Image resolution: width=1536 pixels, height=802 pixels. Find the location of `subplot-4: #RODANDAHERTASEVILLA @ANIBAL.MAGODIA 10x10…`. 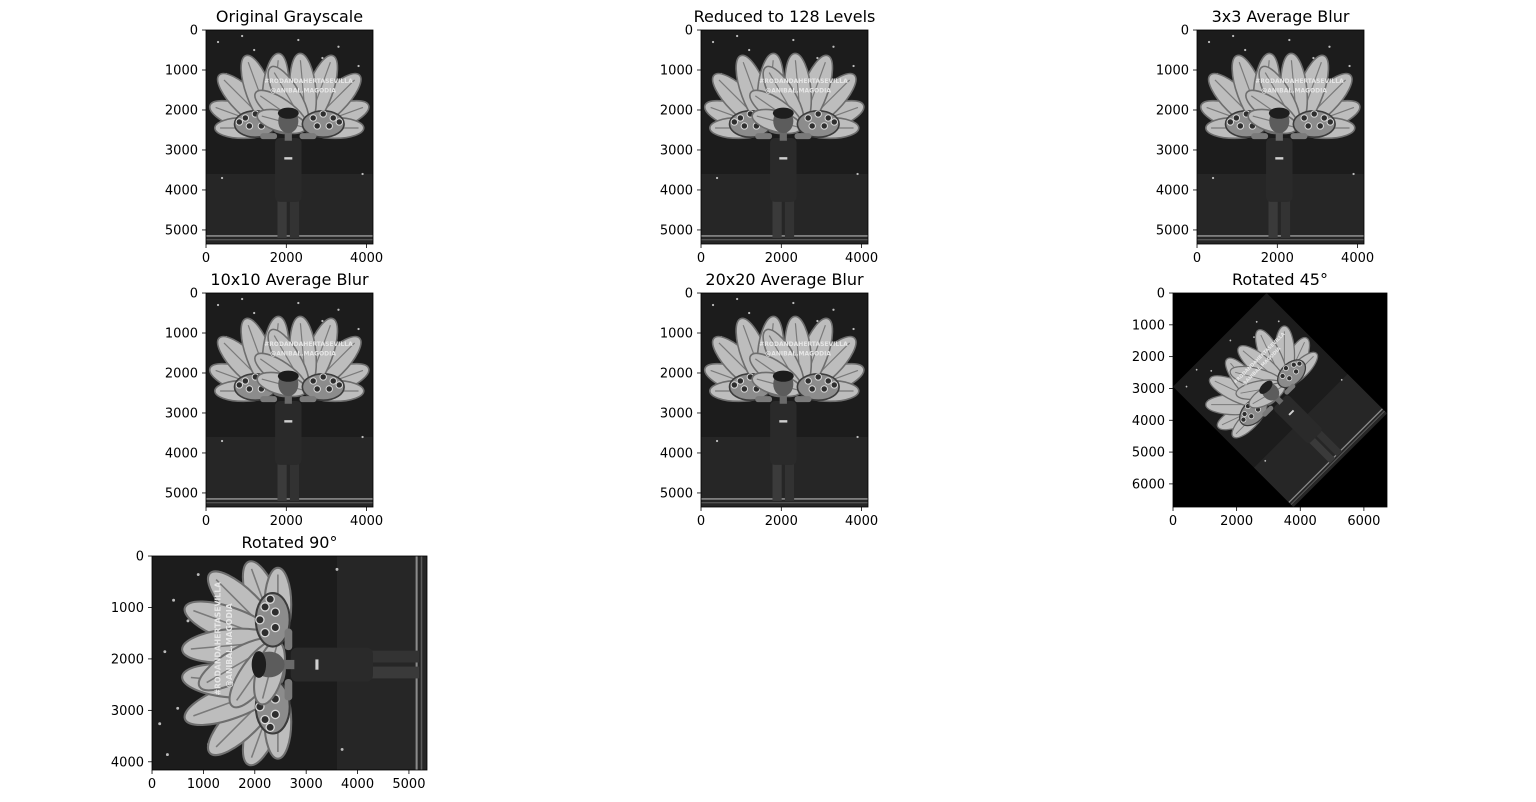

subplot-4: #RODANDAHERTASEVILLA @ANIBAL.MAGODIA 10x10… is located at coordinates (274, 399).